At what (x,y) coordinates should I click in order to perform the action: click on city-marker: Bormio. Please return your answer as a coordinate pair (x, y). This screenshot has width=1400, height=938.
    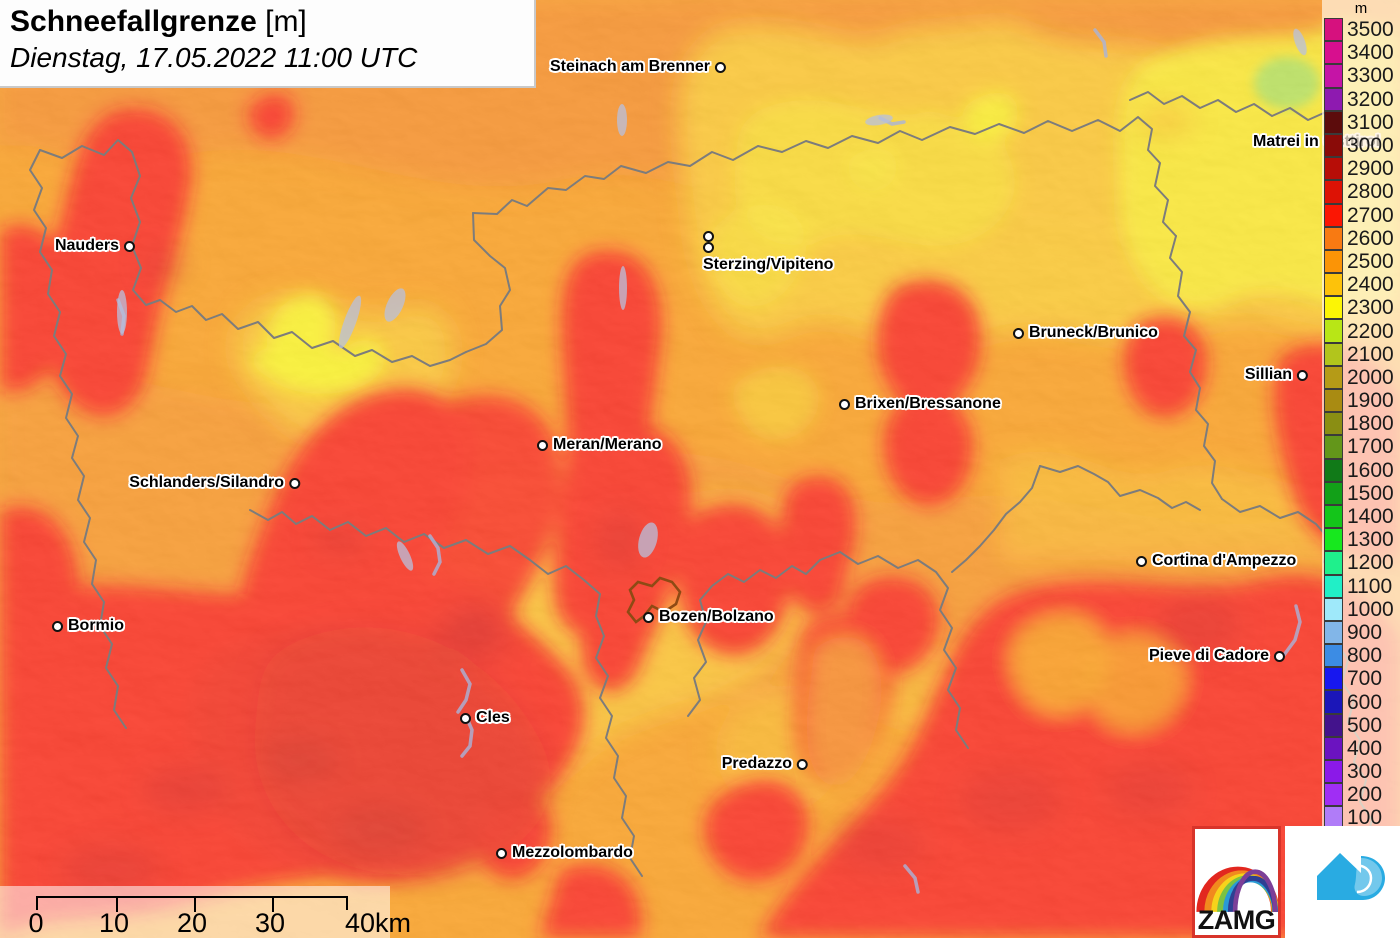
    Looking at the image, I should click on (88, 626).